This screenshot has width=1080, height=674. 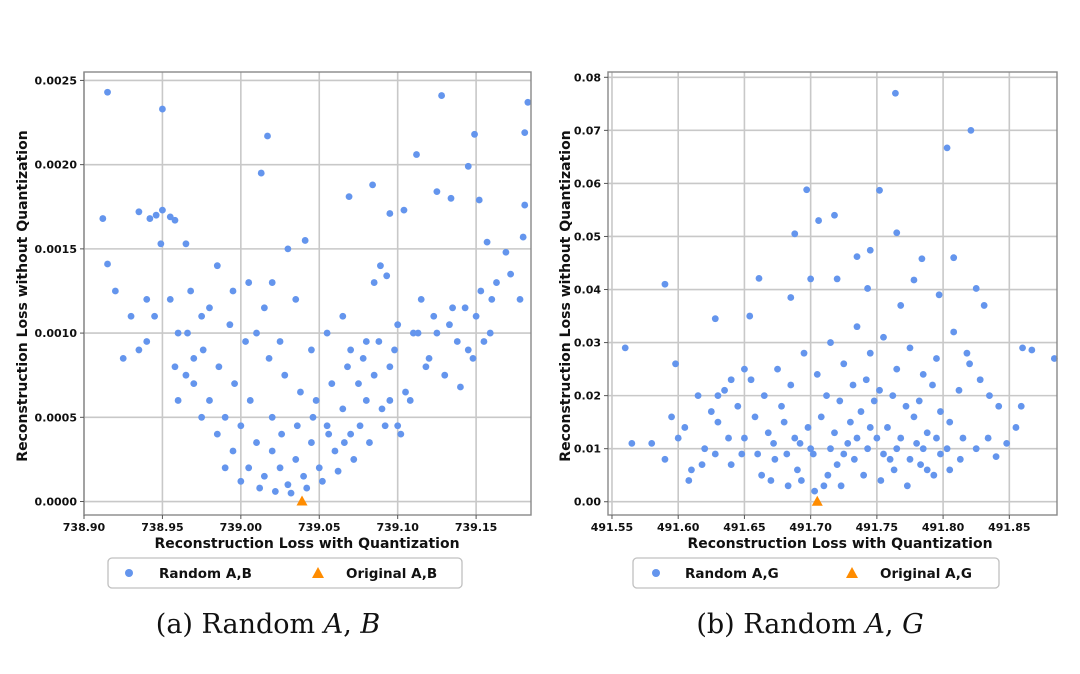 What do you see at coordinates (306, 544) in the screenshot?
I see `panel-a-xlabel: Reconstruction Loss with Quantization` at bounding box center [306, 544].